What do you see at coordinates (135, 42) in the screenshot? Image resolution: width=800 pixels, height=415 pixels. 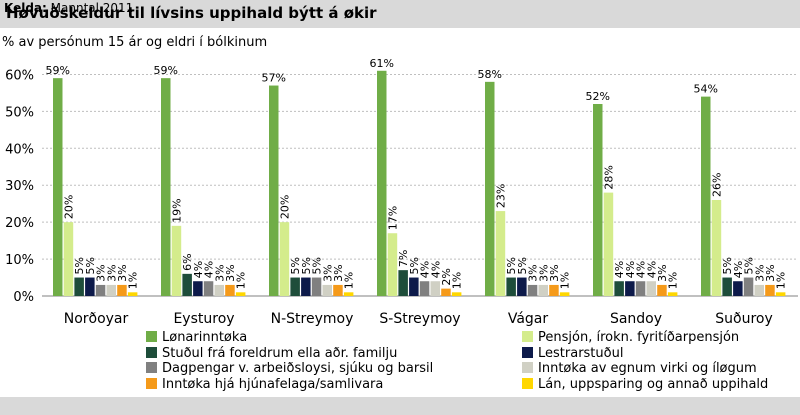 I see `chart-subtitle: % av persónum 15 ár og eldri í bólkinum` at bounding box center [135, 42].